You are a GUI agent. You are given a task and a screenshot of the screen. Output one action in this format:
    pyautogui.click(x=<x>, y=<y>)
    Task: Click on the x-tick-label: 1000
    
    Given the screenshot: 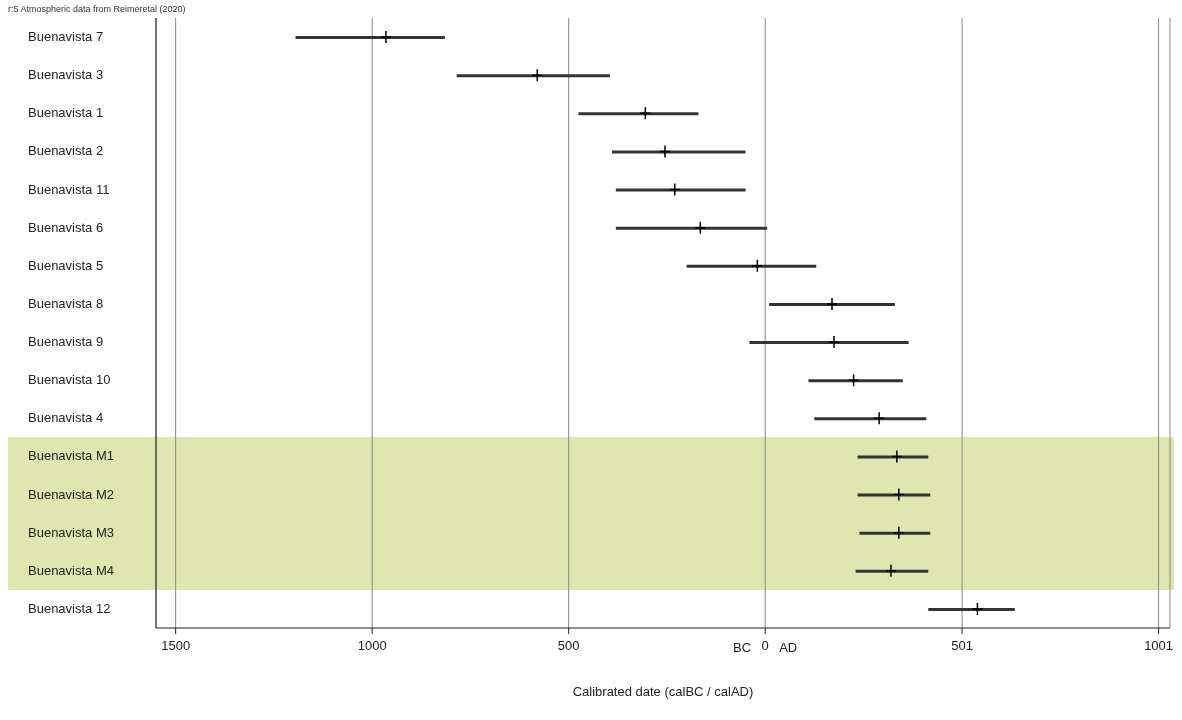 What is the action you would take?
    pyautogui.click(x=372, y=645)
    